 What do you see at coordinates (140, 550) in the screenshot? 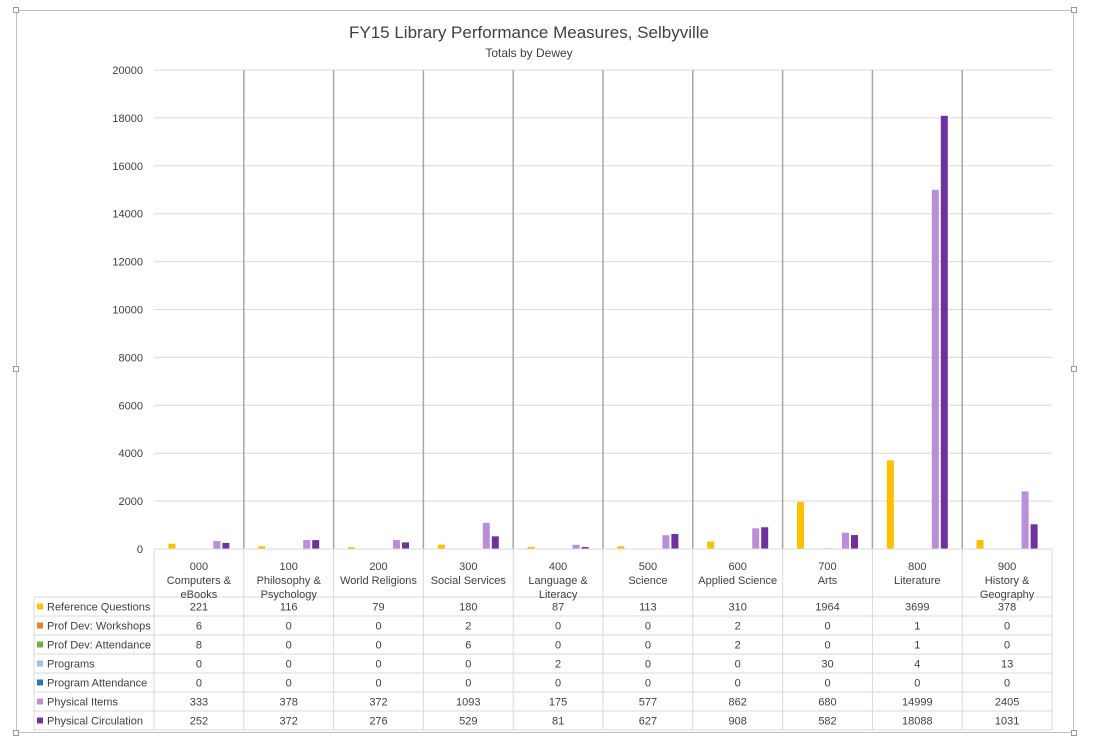
I see `y-tick-label: 0` at bounding box center [140, 550].